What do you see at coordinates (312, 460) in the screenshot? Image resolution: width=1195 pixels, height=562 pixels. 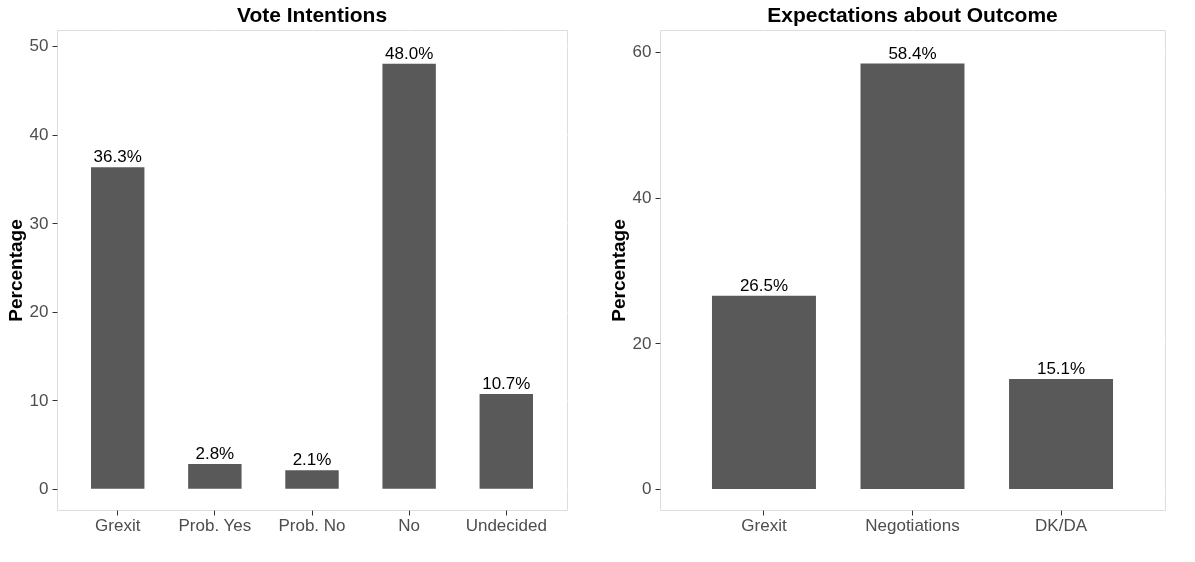 I see `data-label: 2.1%` at bounding box center [312, 460].